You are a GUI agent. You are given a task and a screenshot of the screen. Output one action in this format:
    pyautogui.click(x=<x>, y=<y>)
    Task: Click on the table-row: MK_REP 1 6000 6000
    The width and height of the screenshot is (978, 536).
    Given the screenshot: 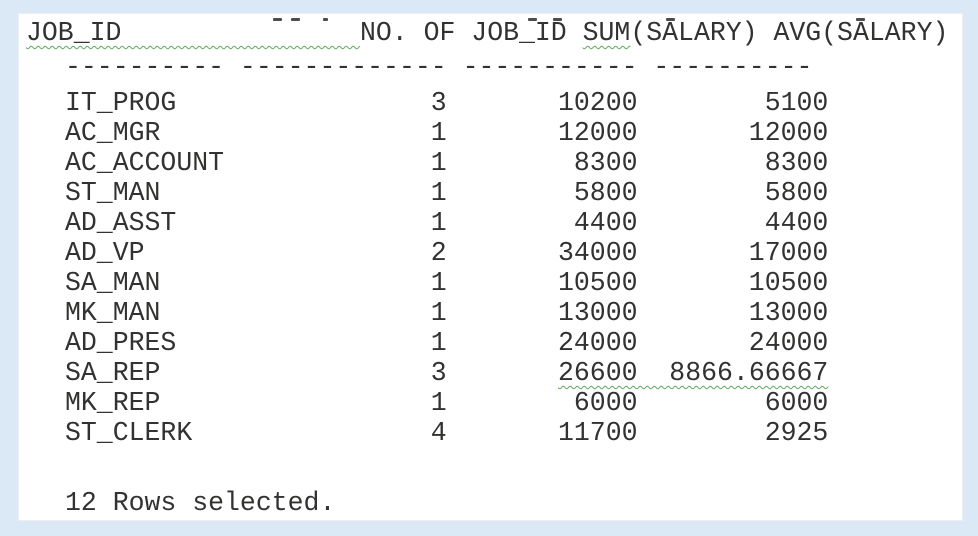 What is the action you would take?
    pyautogui.click(x=447, y=403)
    